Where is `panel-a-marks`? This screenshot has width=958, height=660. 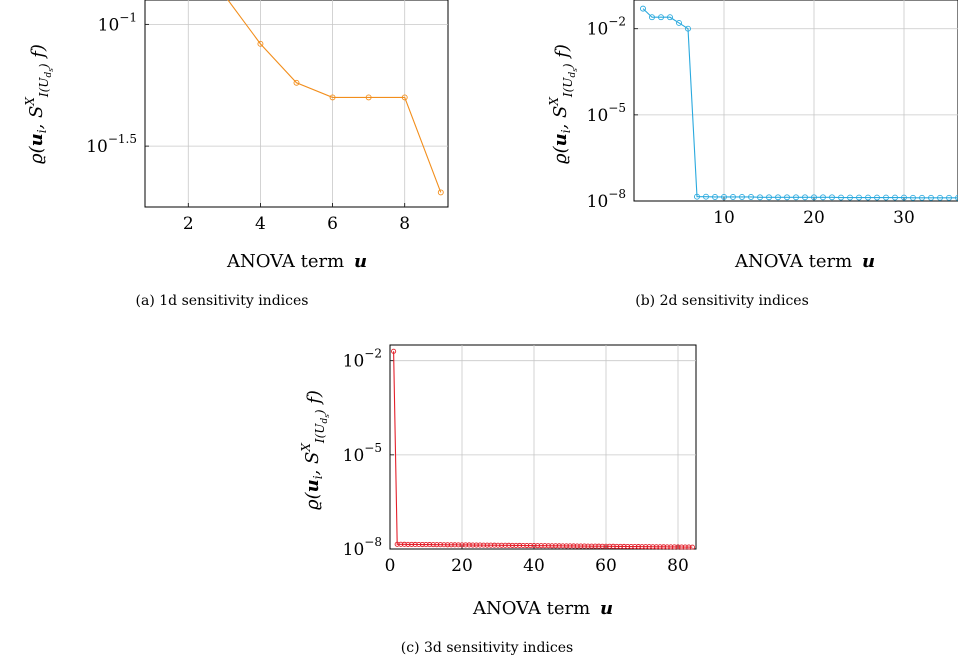
panel-a-marks is located at coordinates (335, 98).